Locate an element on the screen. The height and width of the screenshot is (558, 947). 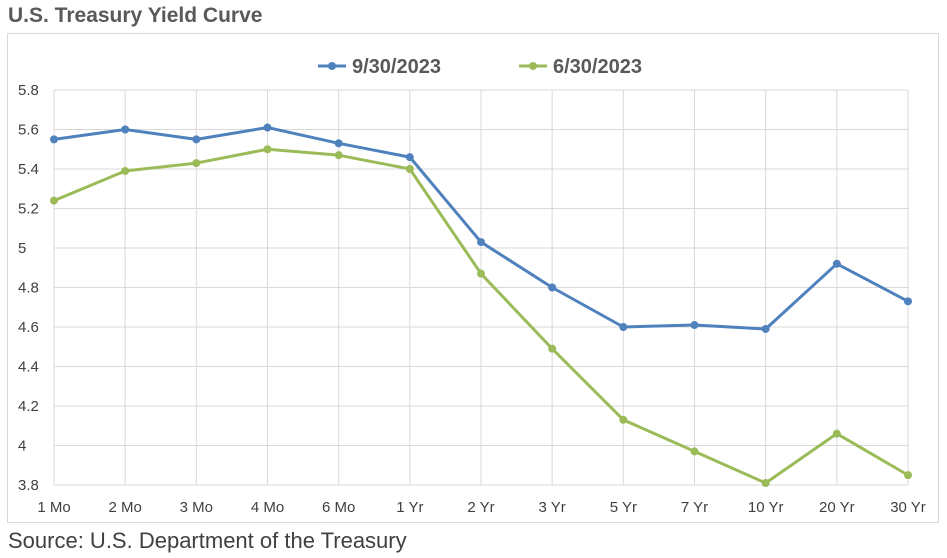
y-tick-label: 5.6 is located at coordinates (28, 130).